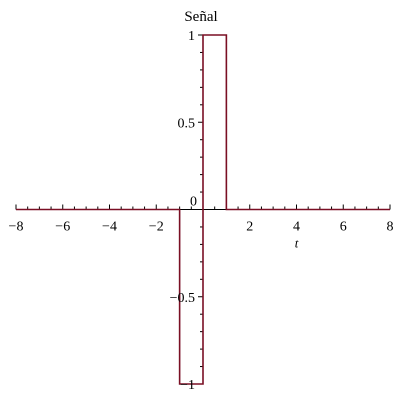  I want to click on x-tick-label: 4, so click(296, 227).